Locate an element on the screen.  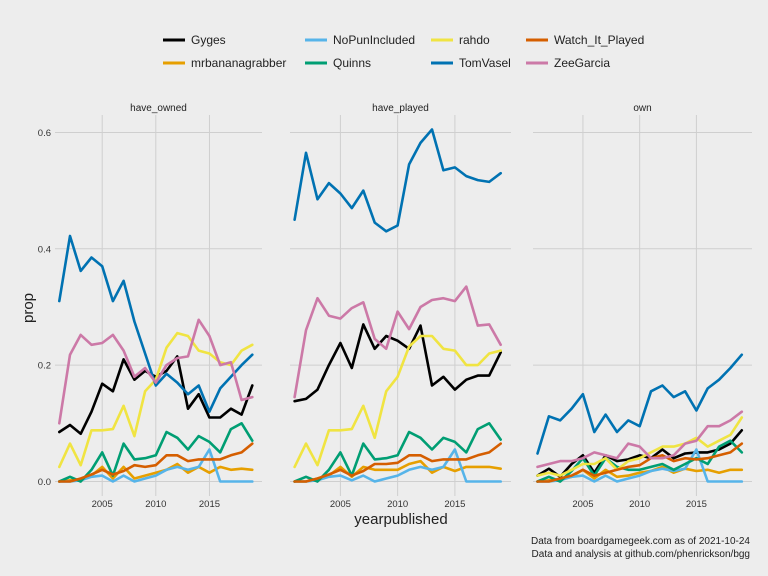
x-axis-title: yearpublished is located at coordinates (400, 519).